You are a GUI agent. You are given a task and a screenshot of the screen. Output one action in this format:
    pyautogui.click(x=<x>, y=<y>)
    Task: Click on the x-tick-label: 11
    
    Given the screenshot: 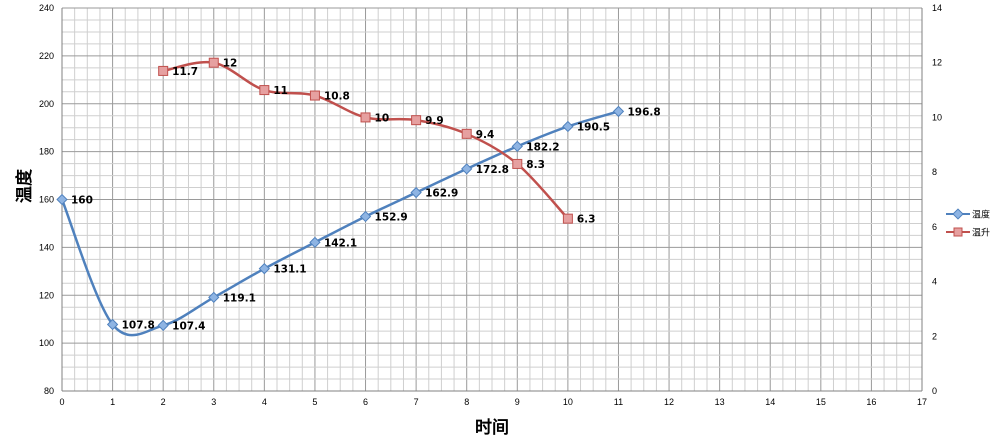 What is the action you would take?
    pyautogui.click(x=618, y=402)
    